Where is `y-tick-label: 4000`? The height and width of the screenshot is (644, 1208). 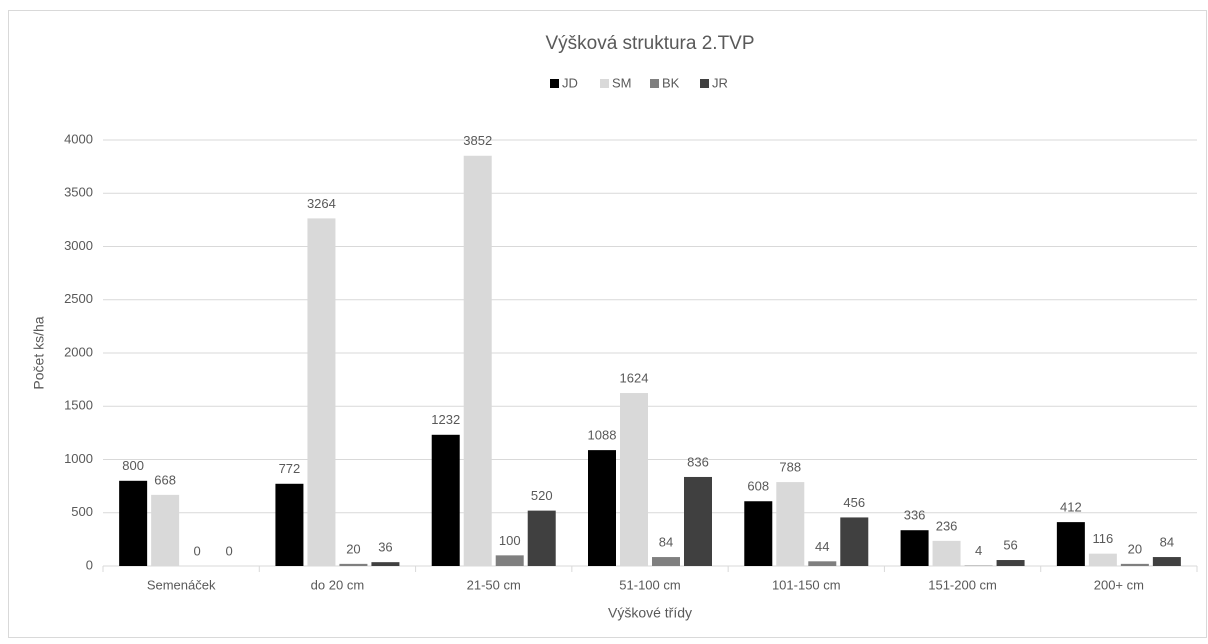 y-tick-label: 4000 is located at coordinates (78, 138).